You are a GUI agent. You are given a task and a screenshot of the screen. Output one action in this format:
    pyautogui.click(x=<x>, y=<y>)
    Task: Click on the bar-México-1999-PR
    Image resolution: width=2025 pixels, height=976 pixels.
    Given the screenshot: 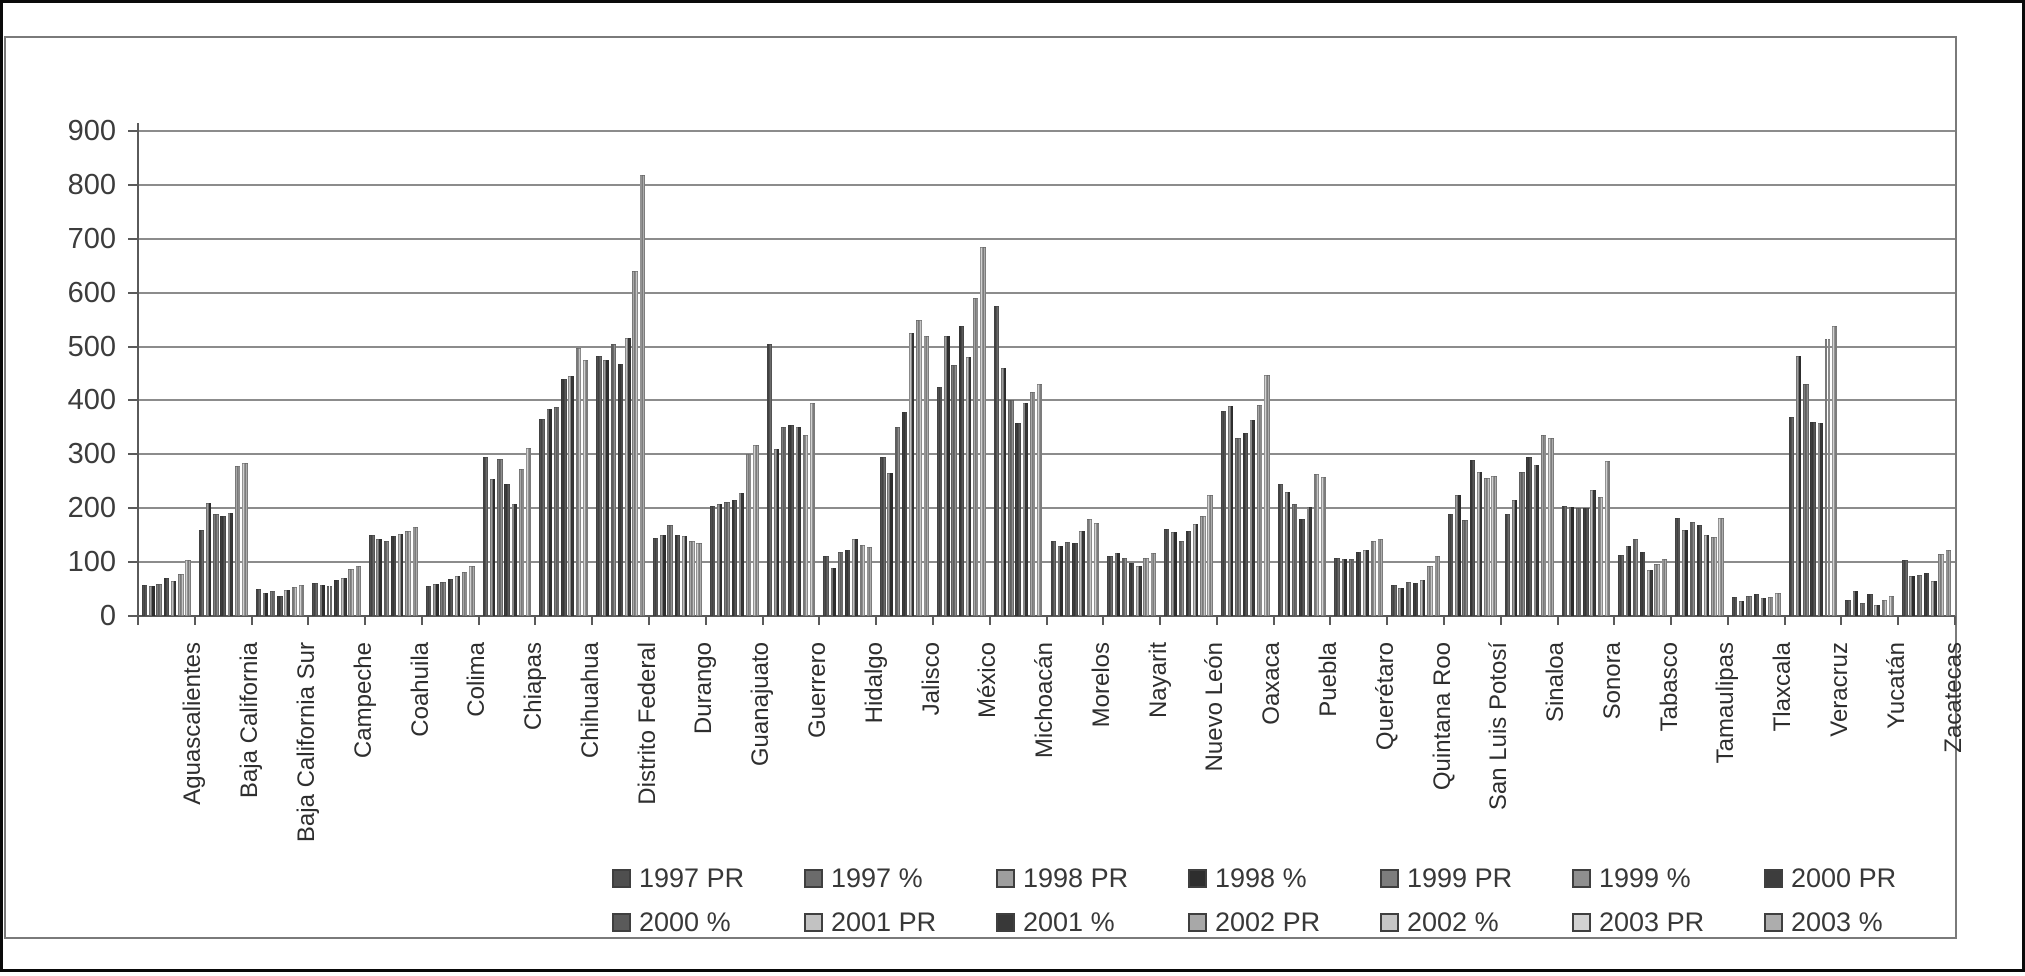 What is the action you would take?
    pyautogui.click(x=953, y=490)
    